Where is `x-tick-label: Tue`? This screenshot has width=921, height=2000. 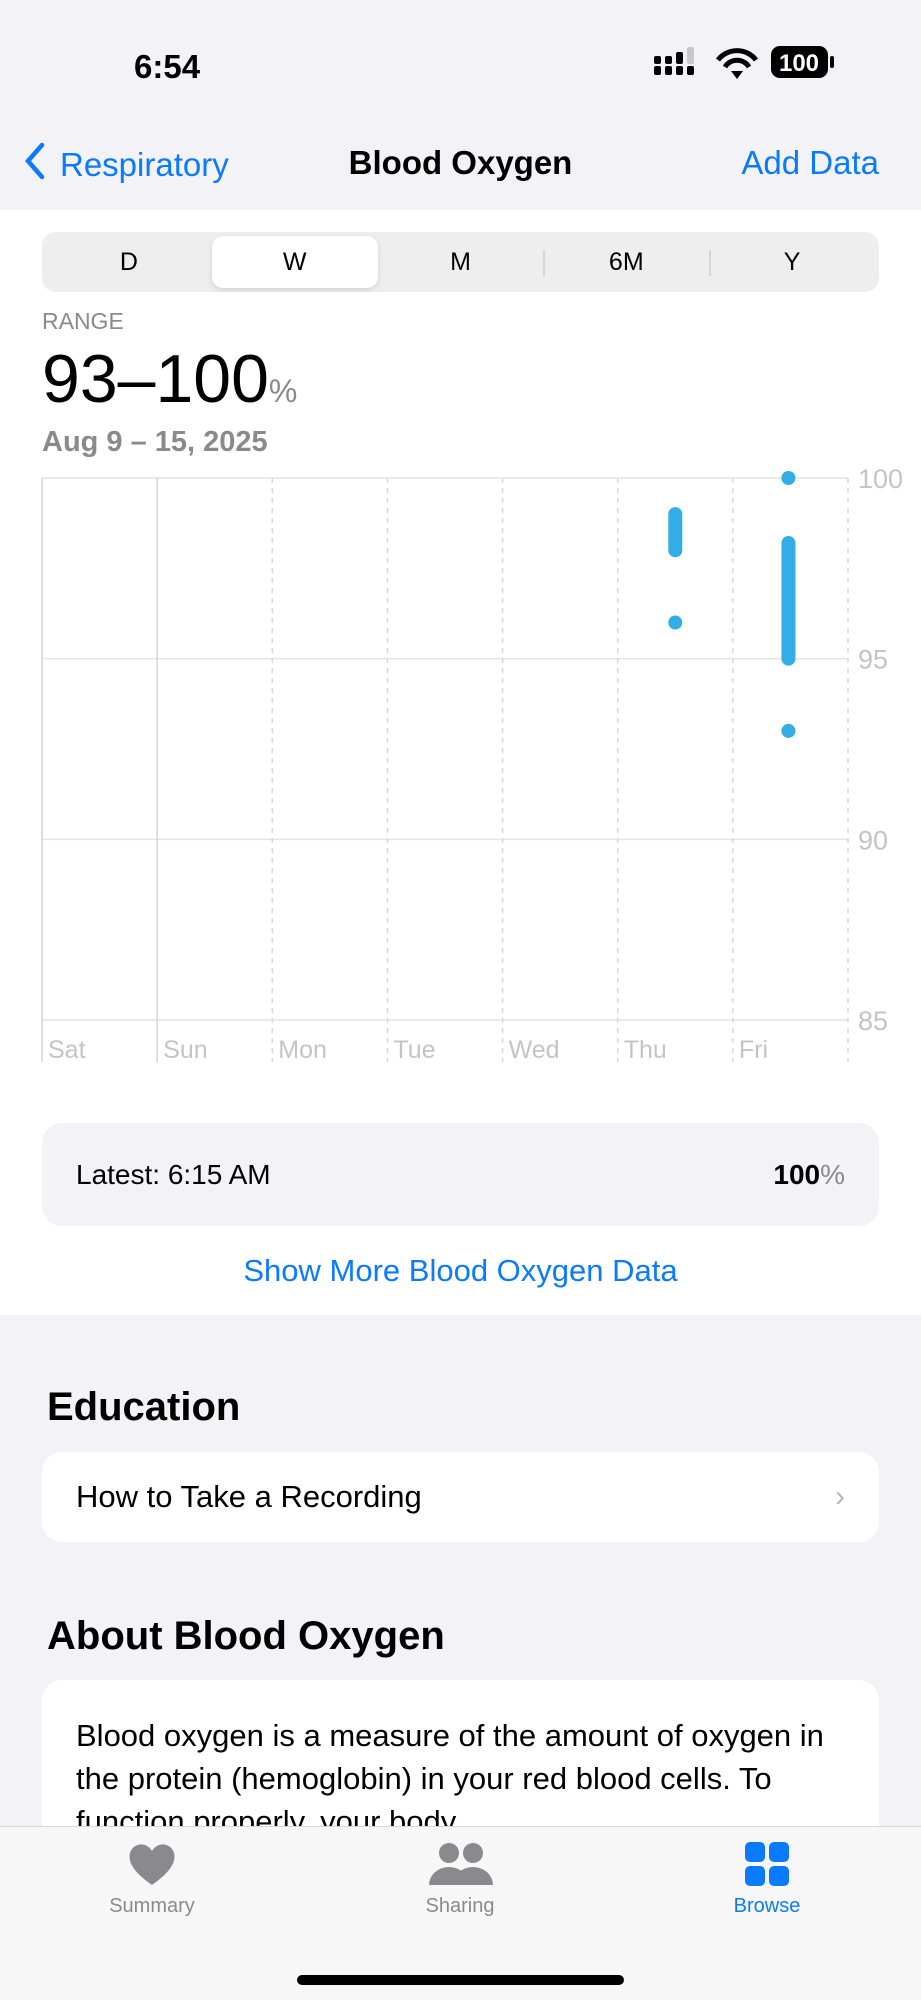
x-tick-label: Tue is located at coordinates (414, 1050).